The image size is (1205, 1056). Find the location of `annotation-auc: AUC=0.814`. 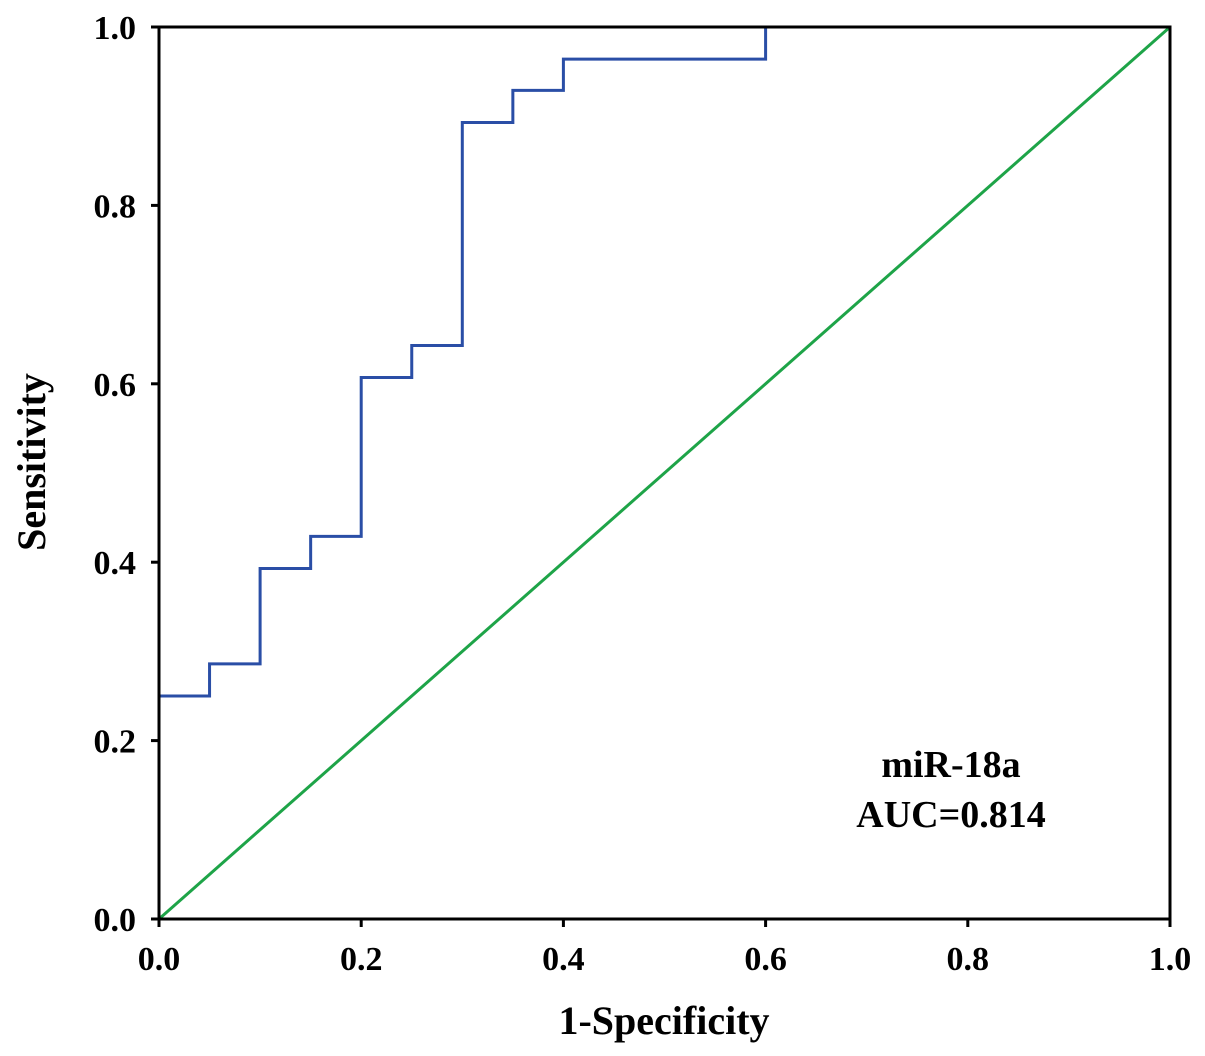

annotation-auc: AUC=0.814 is located at coordinates (950, 815).